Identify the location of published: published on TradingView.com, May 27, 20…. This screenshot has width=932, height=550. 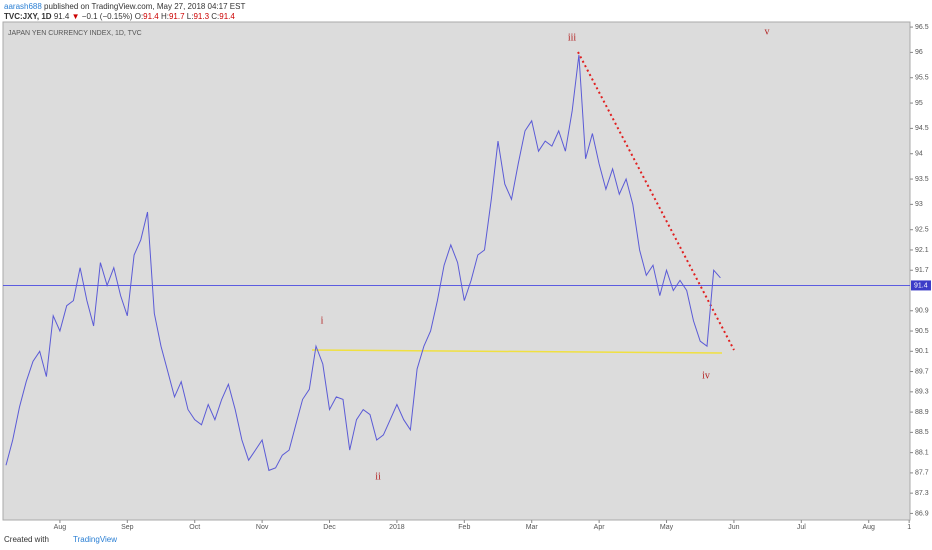
(144, 6).